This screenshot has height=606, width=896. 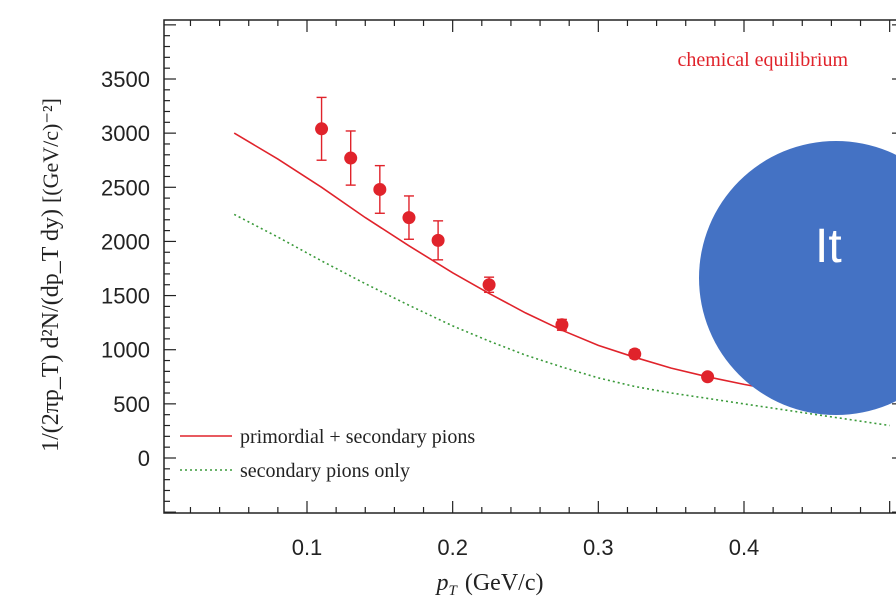 I want to click on overlay-shape: It, so click(x=797, y=278).